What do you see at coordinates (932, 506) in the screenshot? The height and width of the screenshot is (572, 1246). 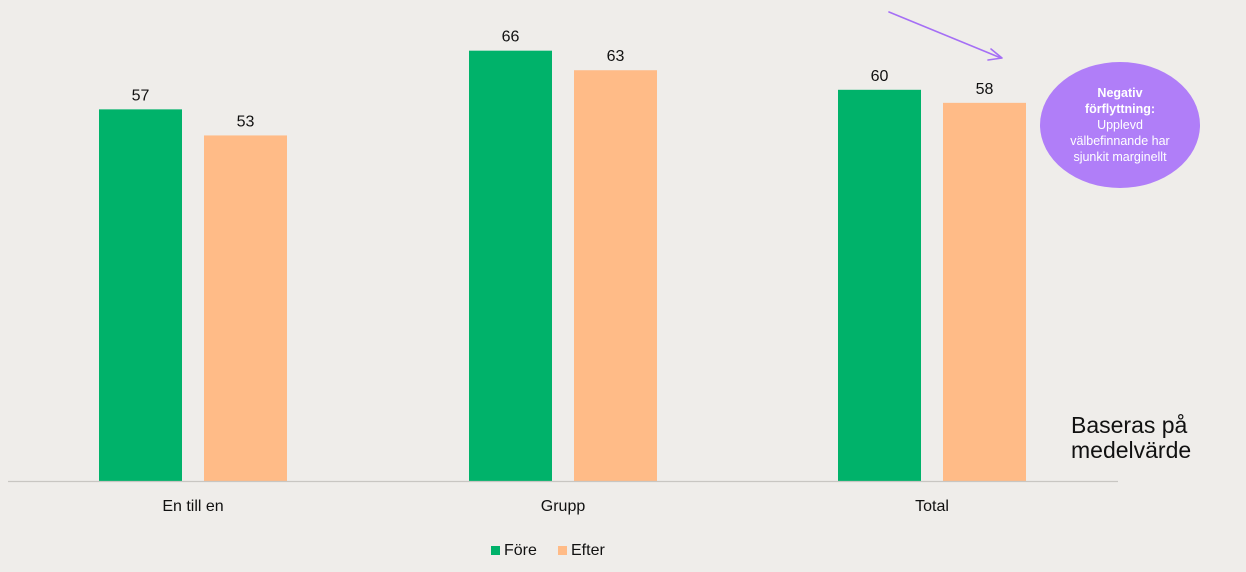 I see `x-tick-label-2: Total` at bounding box center [932, 506].